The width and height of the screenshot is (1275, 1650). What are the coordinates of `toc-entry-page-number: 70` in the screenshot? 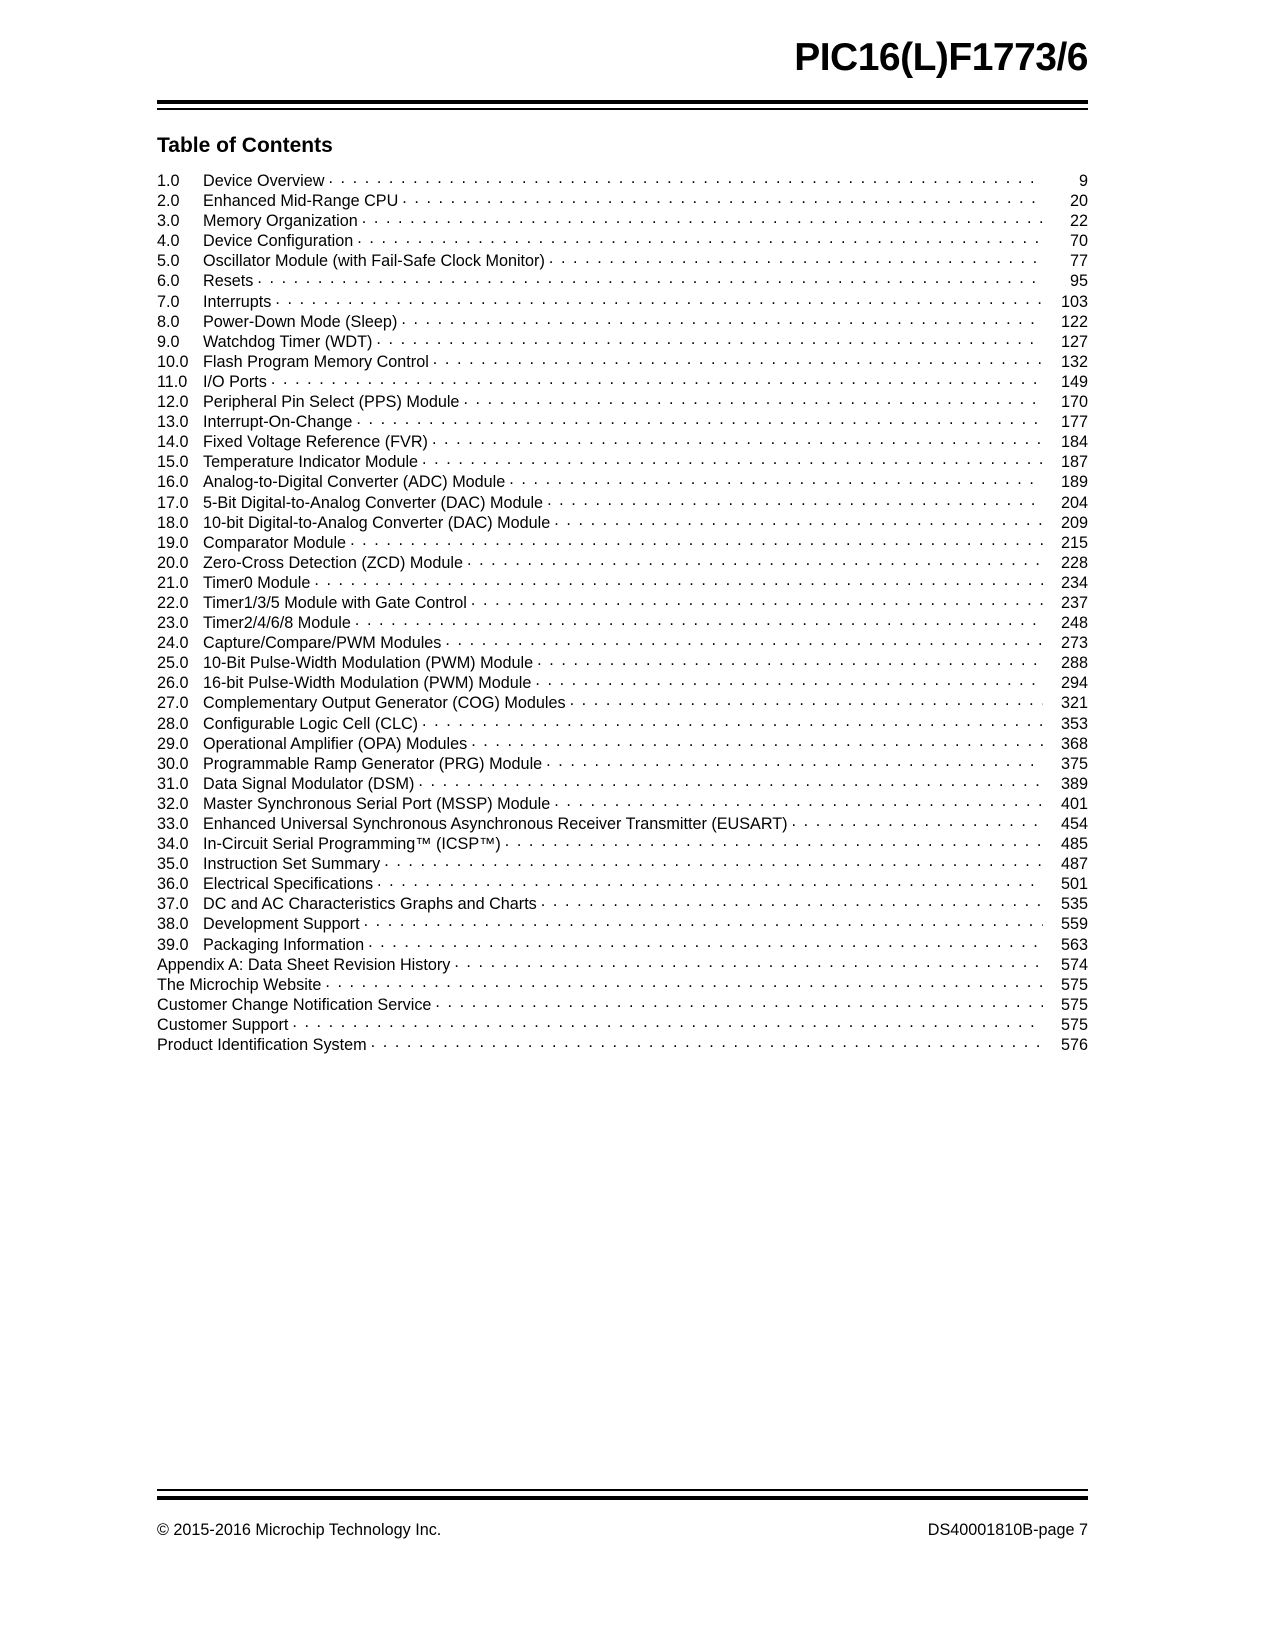 It's located at (1078, 241).